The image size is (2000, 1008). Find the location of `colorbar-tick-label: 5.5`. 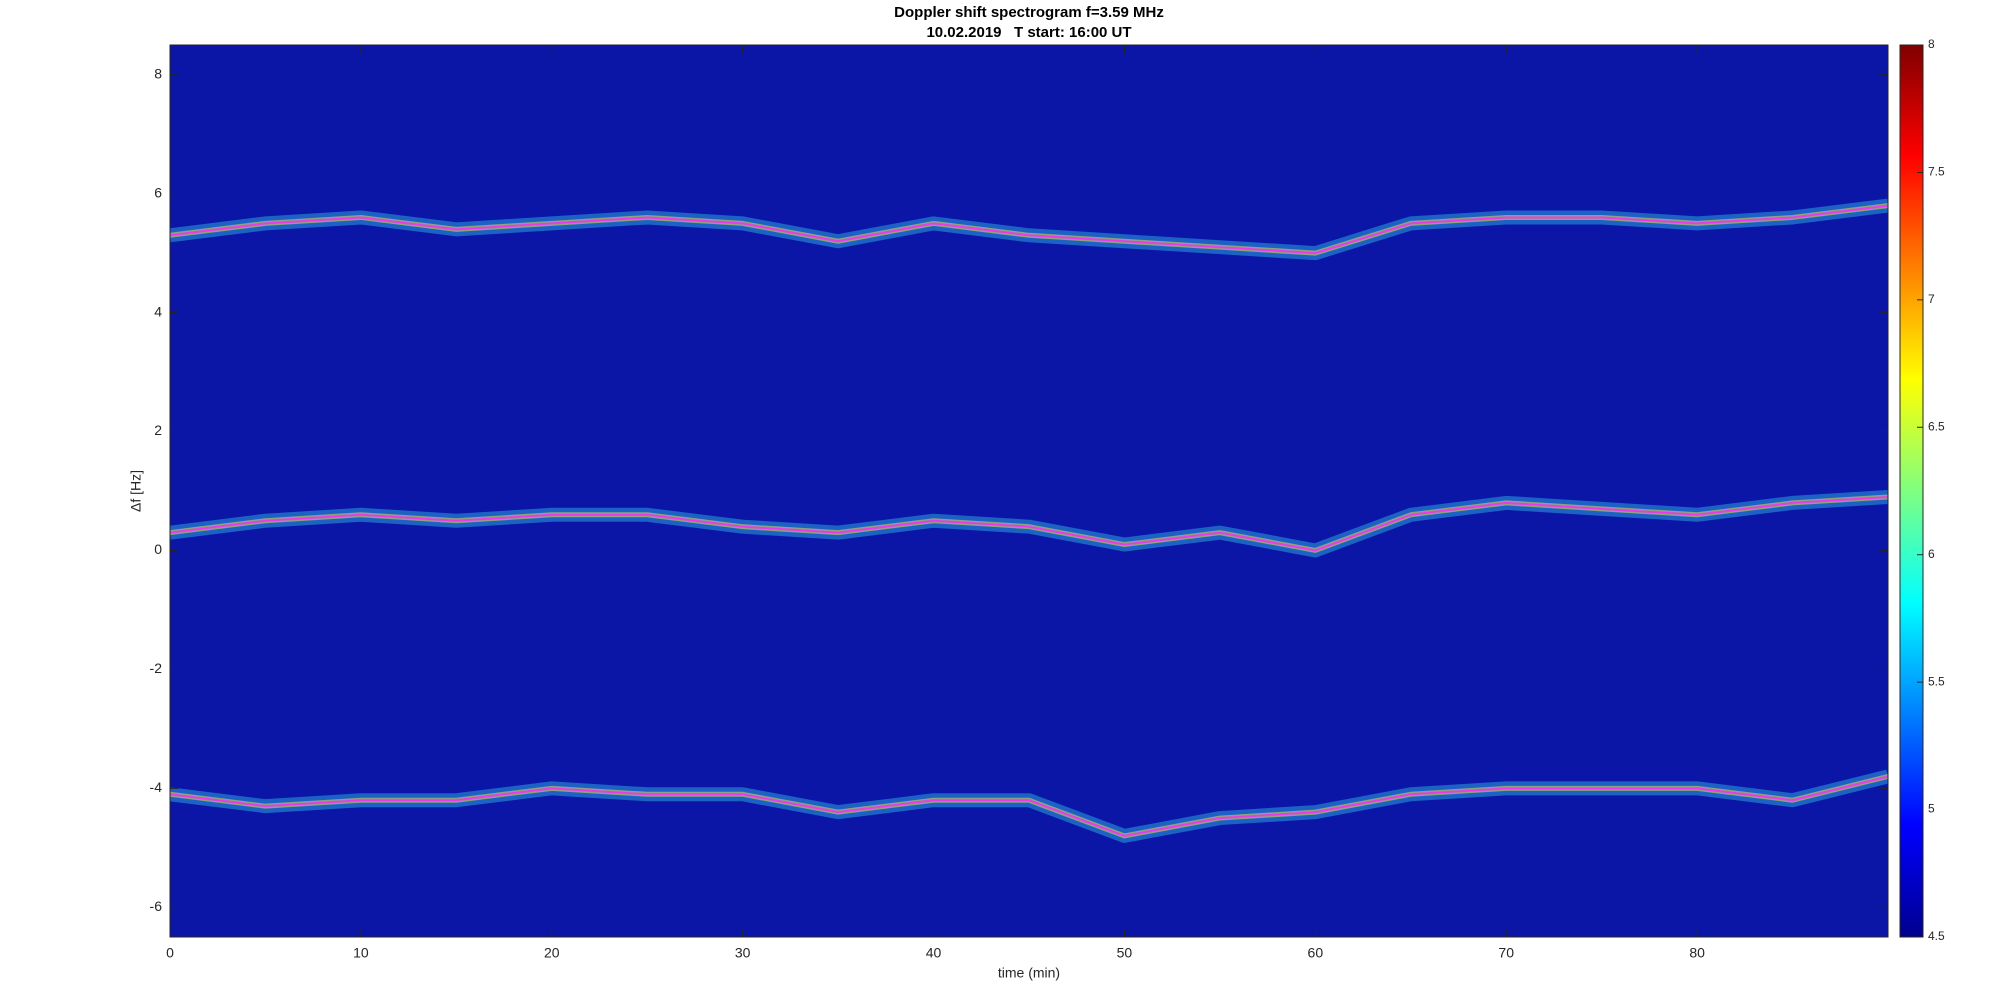

colorbar-tick-label: 5.5 is located at coordinates (1936, 681).